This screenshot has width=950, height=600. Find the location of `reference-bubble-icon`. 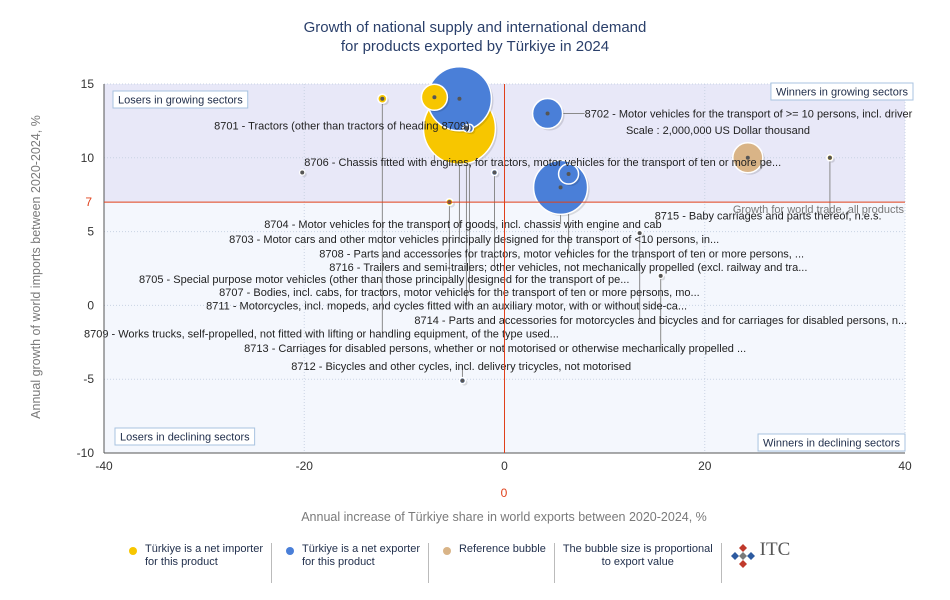

reference-bubble-icon is located at coordinates (446, 551).